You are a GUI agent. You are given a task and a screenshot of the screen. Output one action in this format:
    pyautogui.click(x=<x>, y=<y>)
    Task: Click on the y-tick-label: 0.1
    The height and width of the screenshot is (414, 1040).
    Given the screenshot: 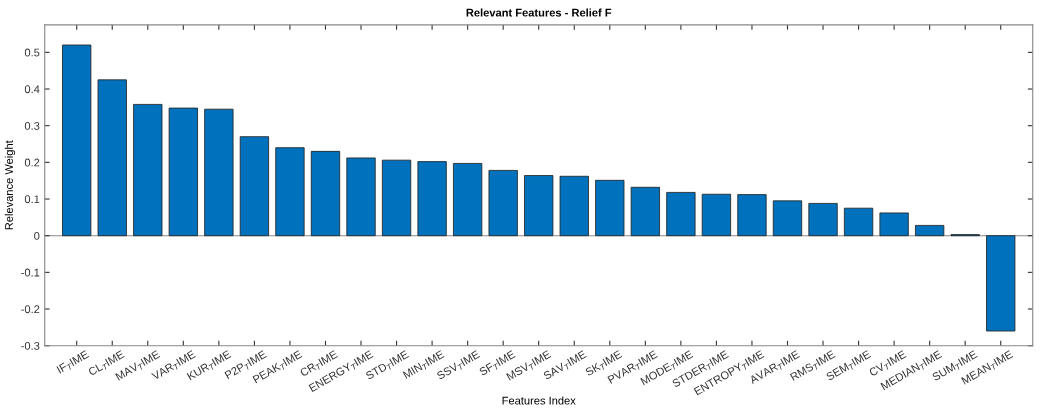 What is the action you would take?
    pyautogui.click(x=32, y=199)
    